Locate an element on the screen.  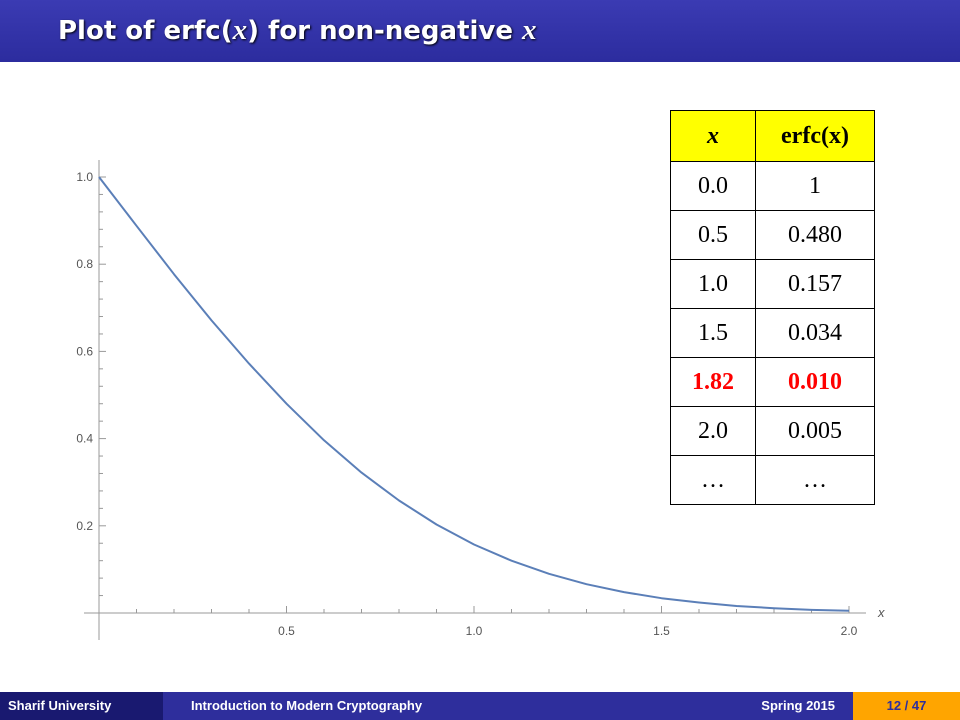
title-variable: x is located at coordinates (240, 30).